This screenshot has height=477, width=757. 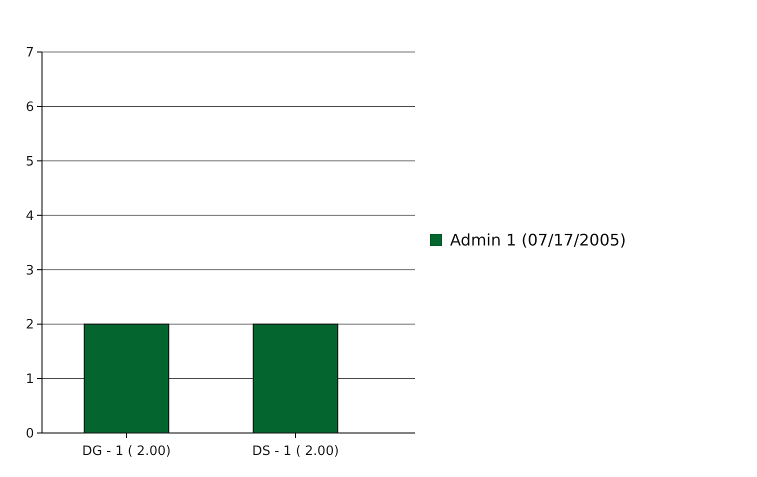 I want to click on y-tick-label: 3, so click(x=30, y=270).